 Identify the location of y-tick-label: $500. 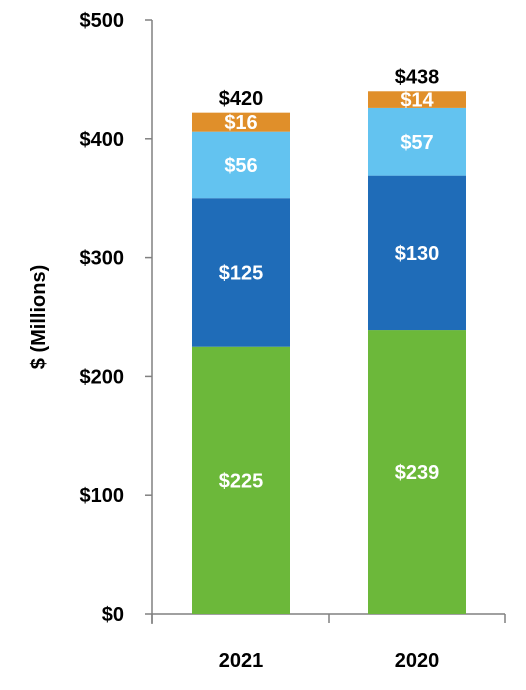
(102, 21).